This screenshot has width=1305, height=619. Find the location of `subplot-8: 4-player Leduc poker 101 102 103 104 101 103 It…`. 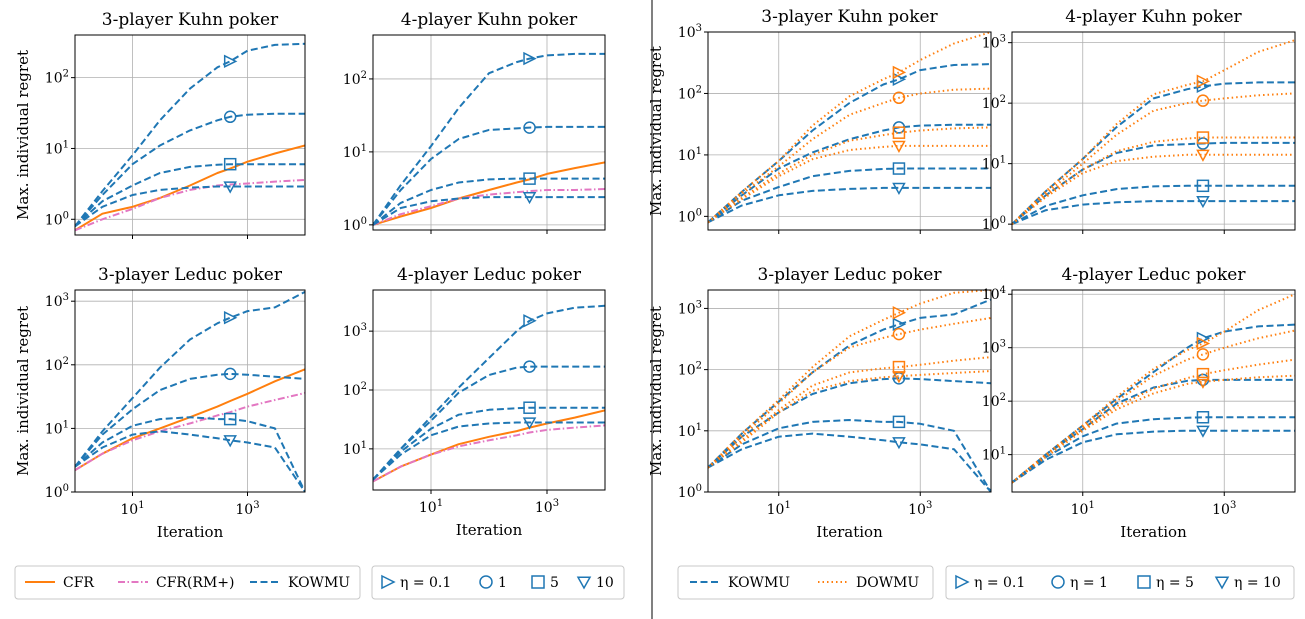

subplot-8: 4-player Leduc poker 101 102 103 104 101 103 It… is located at coordinates (1139, 403).